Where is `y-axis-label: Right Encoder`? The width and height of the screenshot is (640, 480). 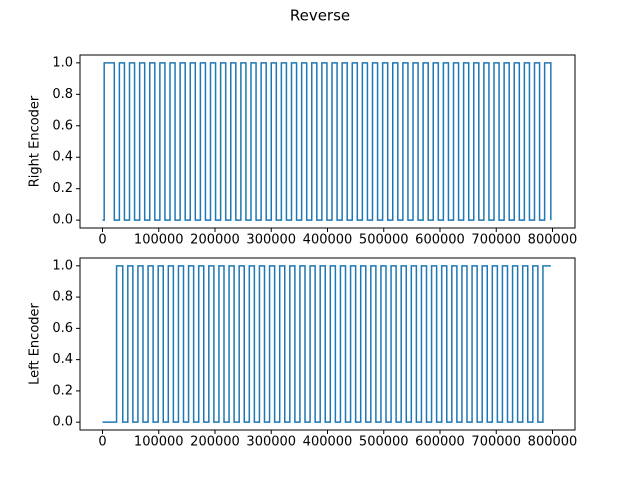
y-axis-label: Right Encoder is located at coordinates (35, 141).